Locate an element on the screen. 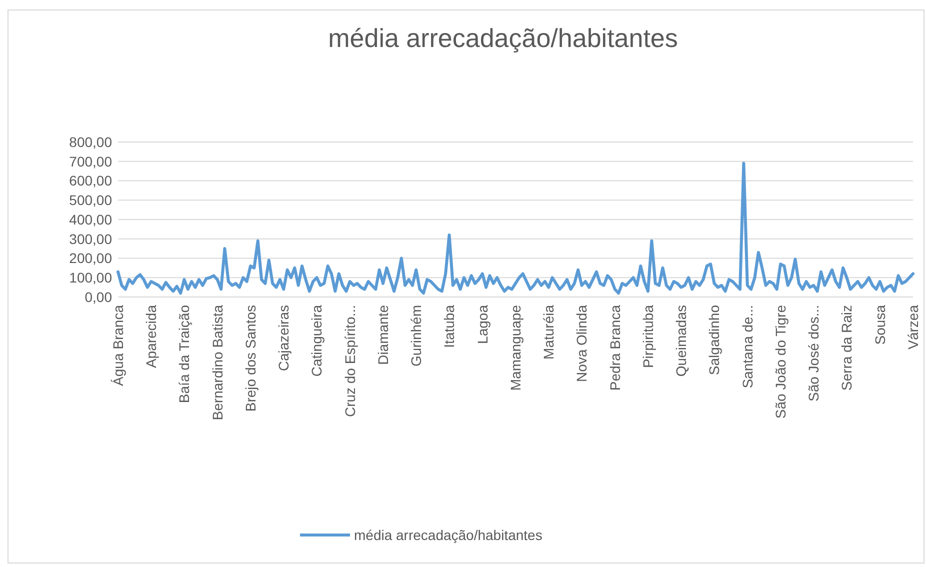  y-tick-label: 700,00 is located at coordinates (90, 161).